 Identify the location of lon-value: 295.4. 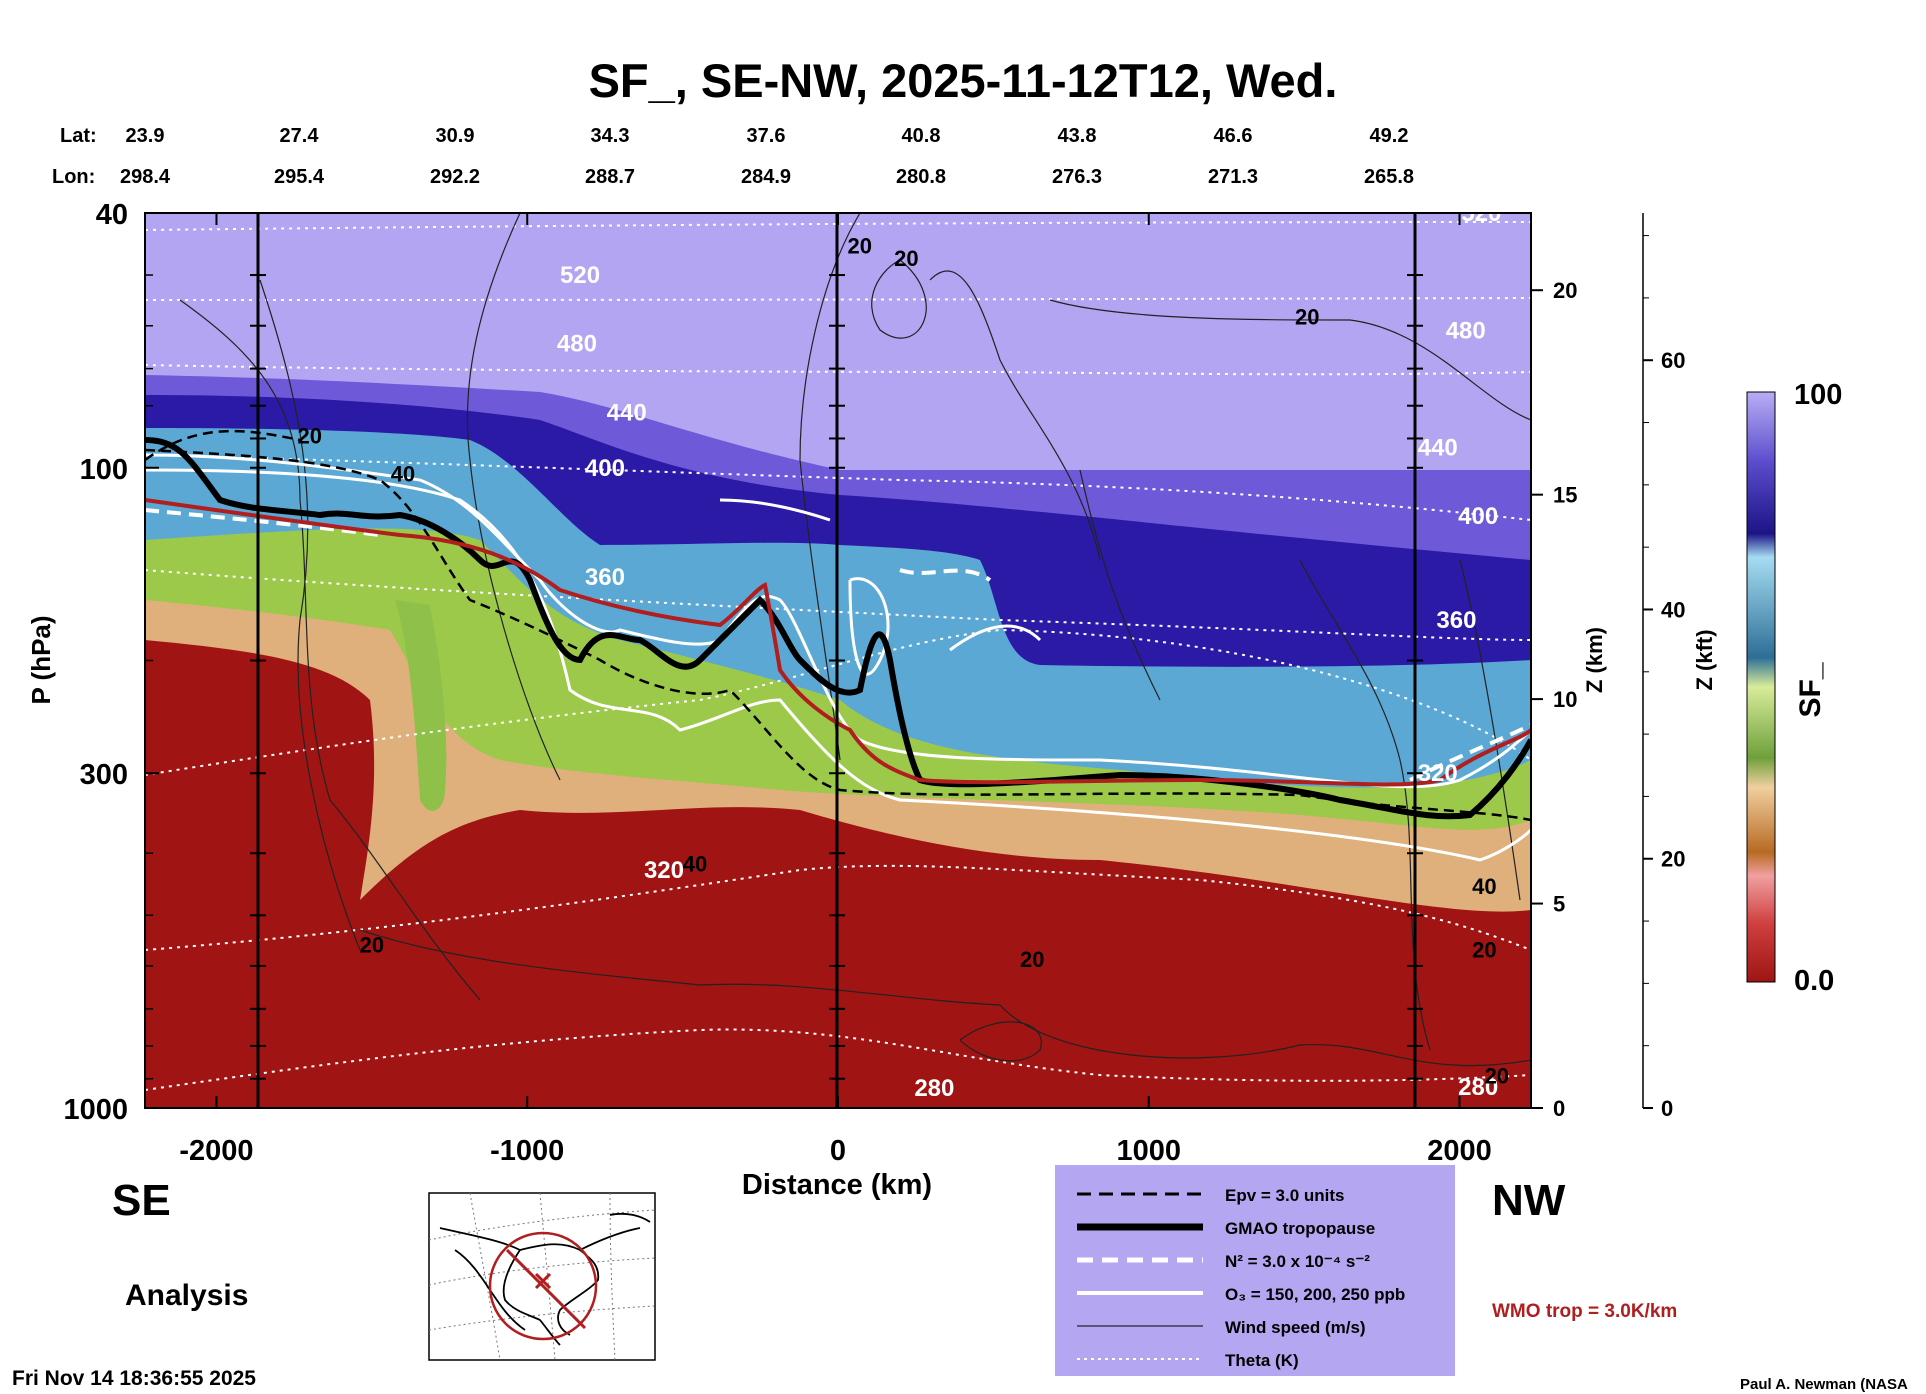
(299, 177).